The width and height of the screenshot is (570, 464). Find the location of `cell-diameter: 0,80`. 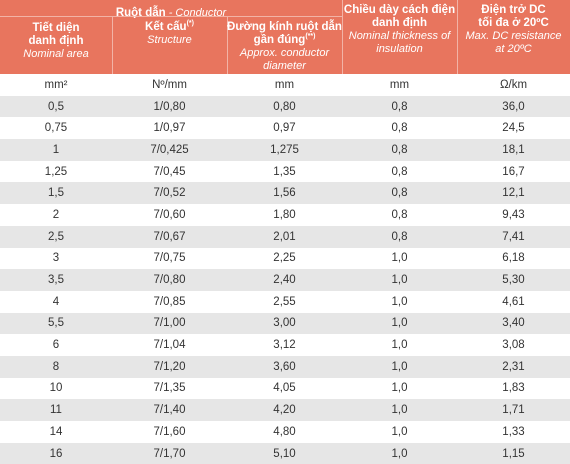

cell-diameter: 0,80 is located at coordinates (284, 106).